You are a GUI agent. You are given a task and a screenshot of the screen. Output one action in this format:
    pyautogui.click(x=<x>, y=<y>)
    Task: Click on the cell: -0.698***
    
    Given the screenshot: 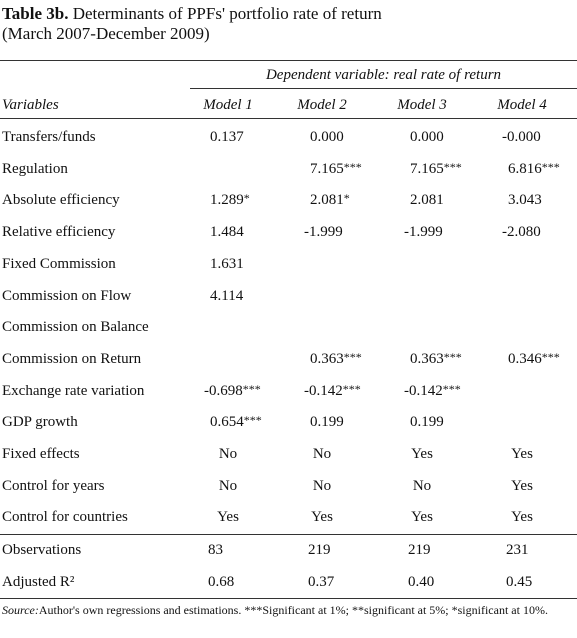 What is the action you would take?
    pyautogui.click(x=232, y=391)
    